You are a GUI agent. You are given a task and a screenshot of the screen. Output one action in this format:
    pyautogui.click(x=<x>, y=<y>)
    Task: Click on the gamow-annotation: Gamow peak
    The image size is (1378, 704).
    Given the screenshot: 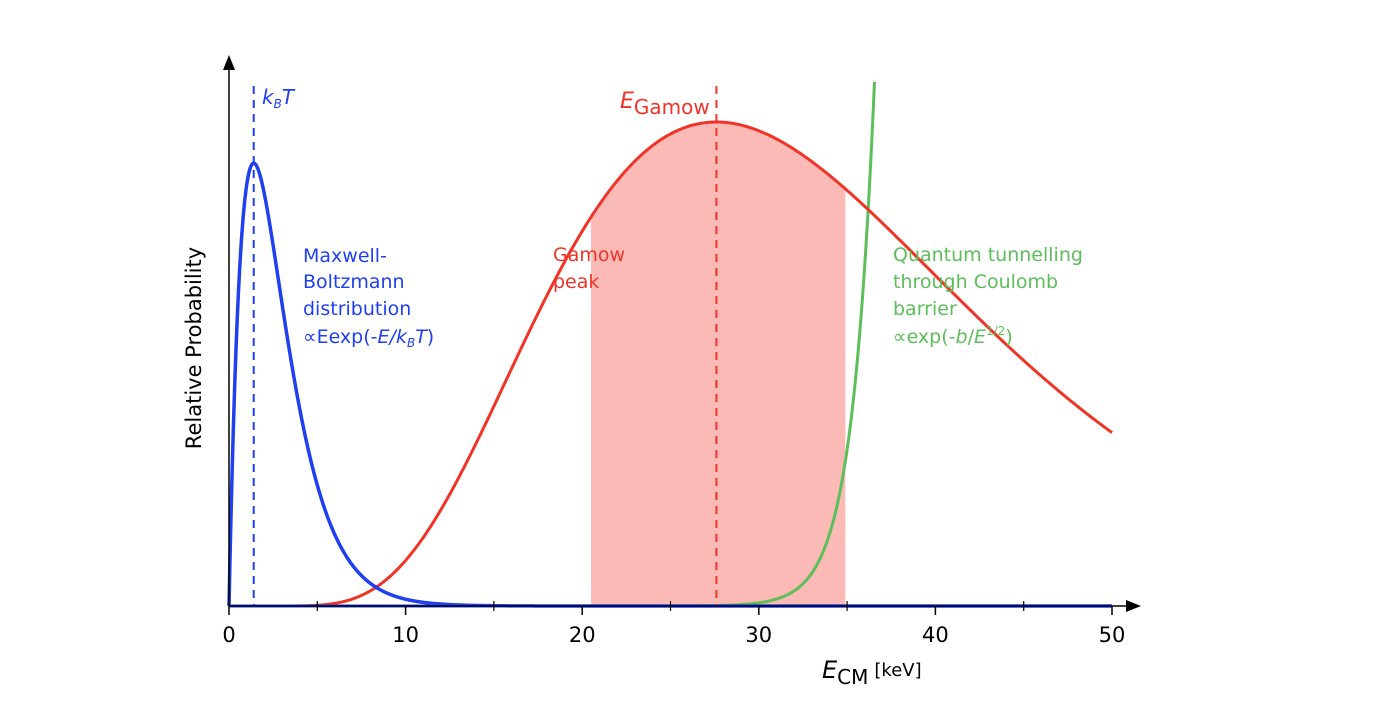 What is the action you would take?
    pyautogui.click(x=589, y=268)
    